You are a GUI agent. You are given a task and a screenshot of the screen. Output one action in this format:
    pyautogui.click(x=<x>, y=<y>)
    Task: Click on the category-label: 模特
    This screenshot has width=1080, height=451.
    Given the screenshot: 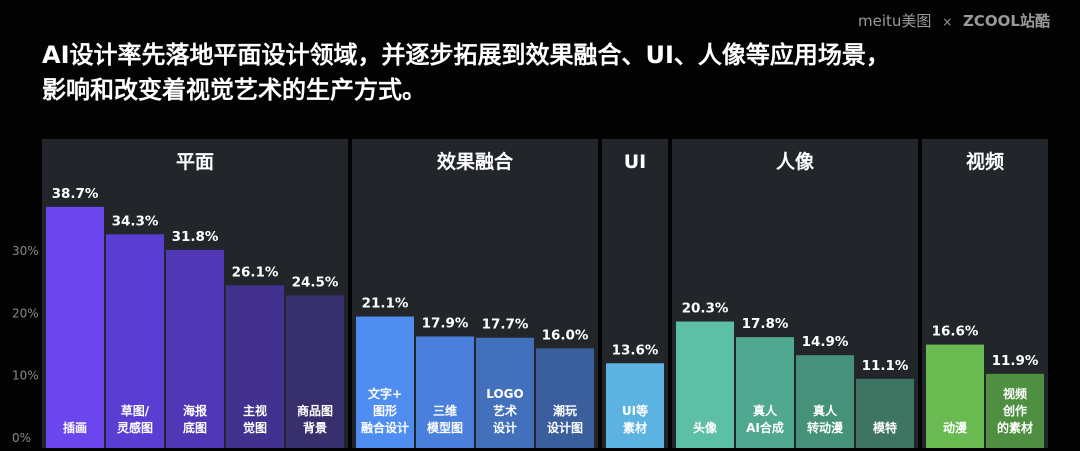 What is the action you would take?
    pyautogui.click(x=885, y=427)
    